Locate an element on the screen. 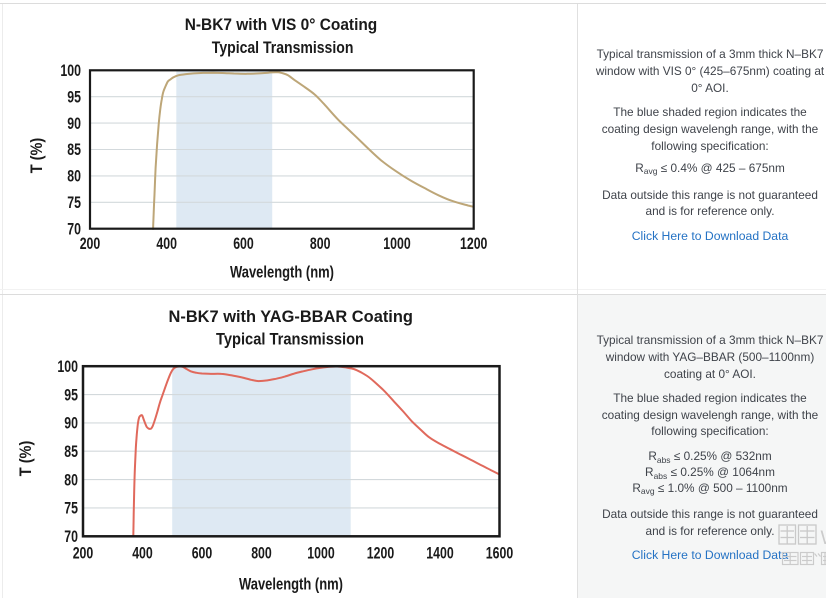 The image size is (826, 598). svg-text: N-BK7 with VIS 0° Coating is located at coordinates (281, 24).